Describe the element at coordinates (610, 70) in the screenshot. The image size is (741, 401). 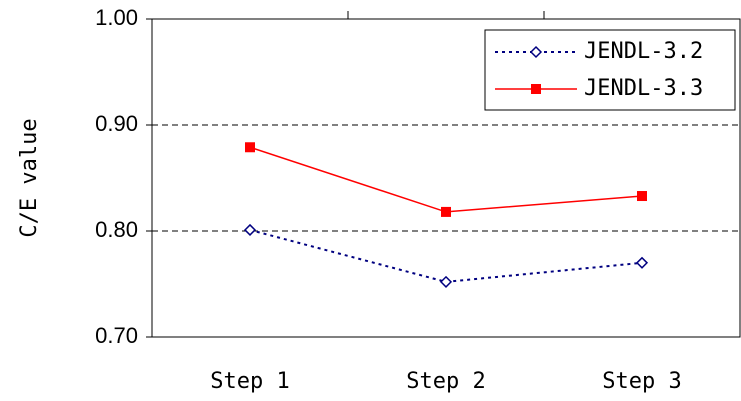
I see `legend-box` at that location.